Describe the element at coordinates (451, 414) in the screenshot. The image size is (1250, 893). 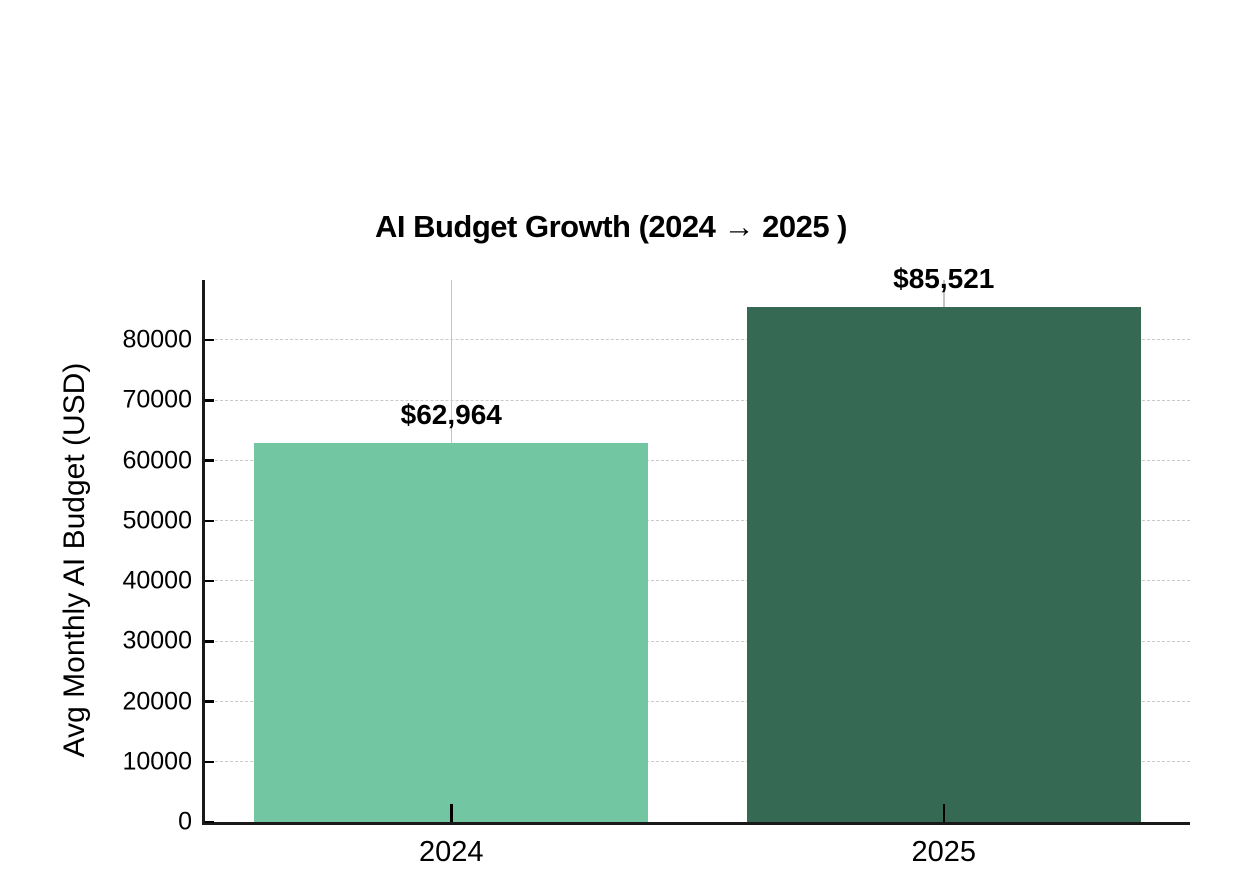
I see `bar-value-label: $62,964` at that location.